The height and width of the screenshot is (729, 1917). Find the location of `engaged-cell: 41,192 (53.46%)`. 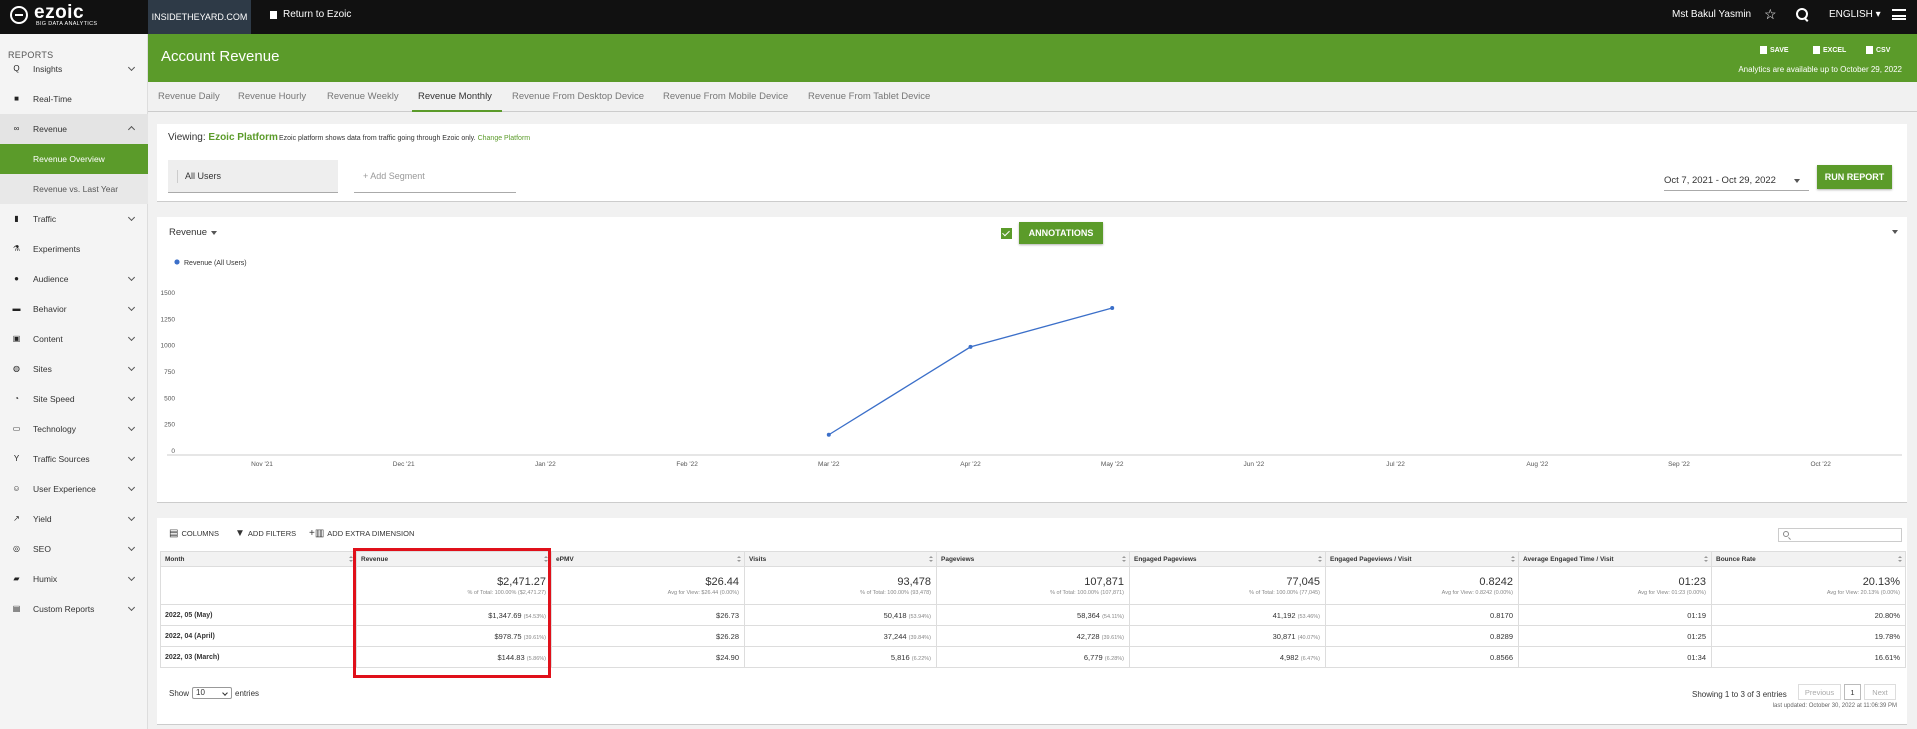

engaged-cell: 41,192 (53.46%) is located at coordinates (1227, 615).